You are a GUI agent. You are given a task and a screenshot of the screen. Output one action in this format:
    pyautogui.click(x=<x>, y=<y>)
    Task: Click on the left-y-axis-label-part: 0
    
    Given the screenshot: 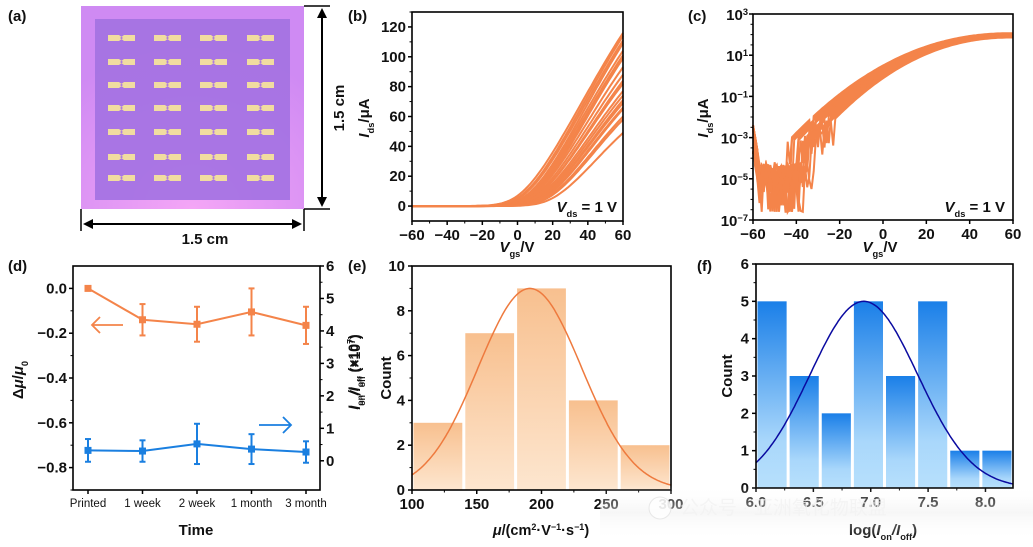 What is the action you would take?
    pyautogui.click(x=25, y=363)
    